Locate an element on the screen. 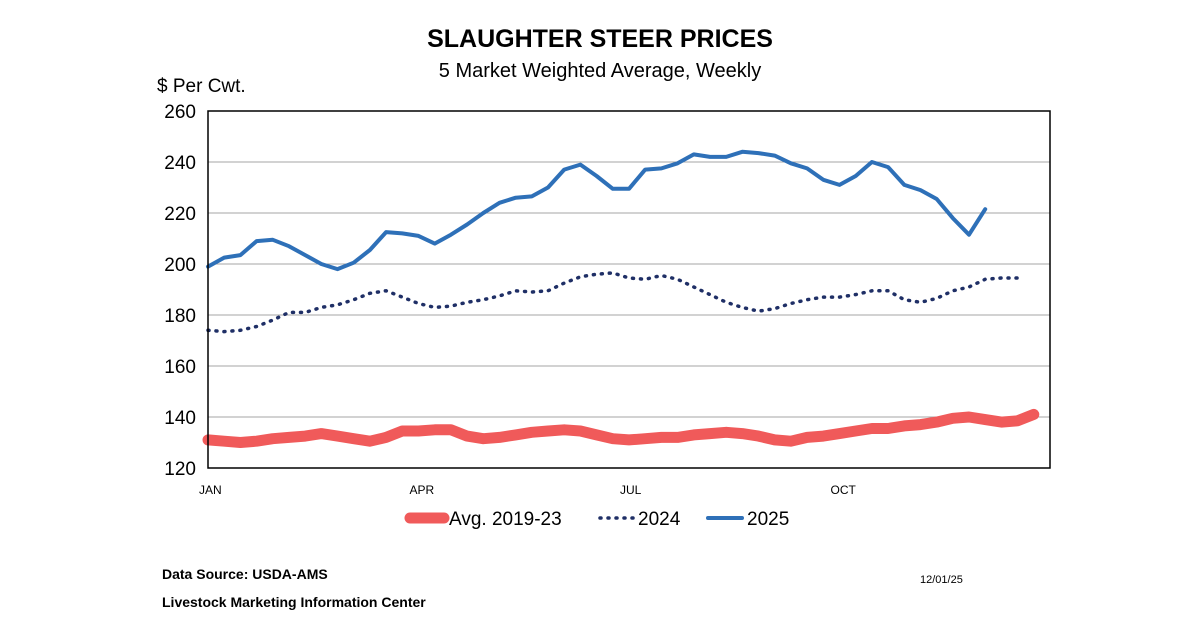 The image size is (1200, 630). y-tick-label: 160 is located at coordinates (180, 367).